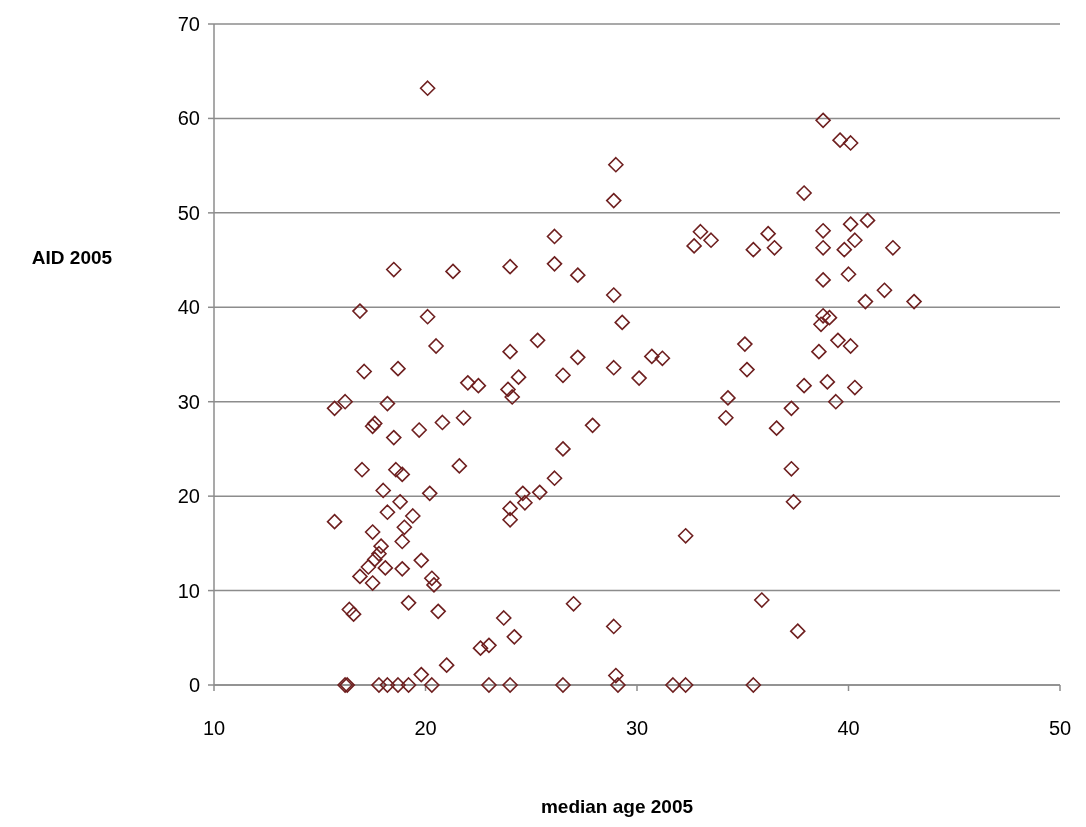 The height and width of the screenshot is (827, 1086). Describe the element at coordinates (188, 590) in the screenshot. I see `y-tick-label: 10` at that location.